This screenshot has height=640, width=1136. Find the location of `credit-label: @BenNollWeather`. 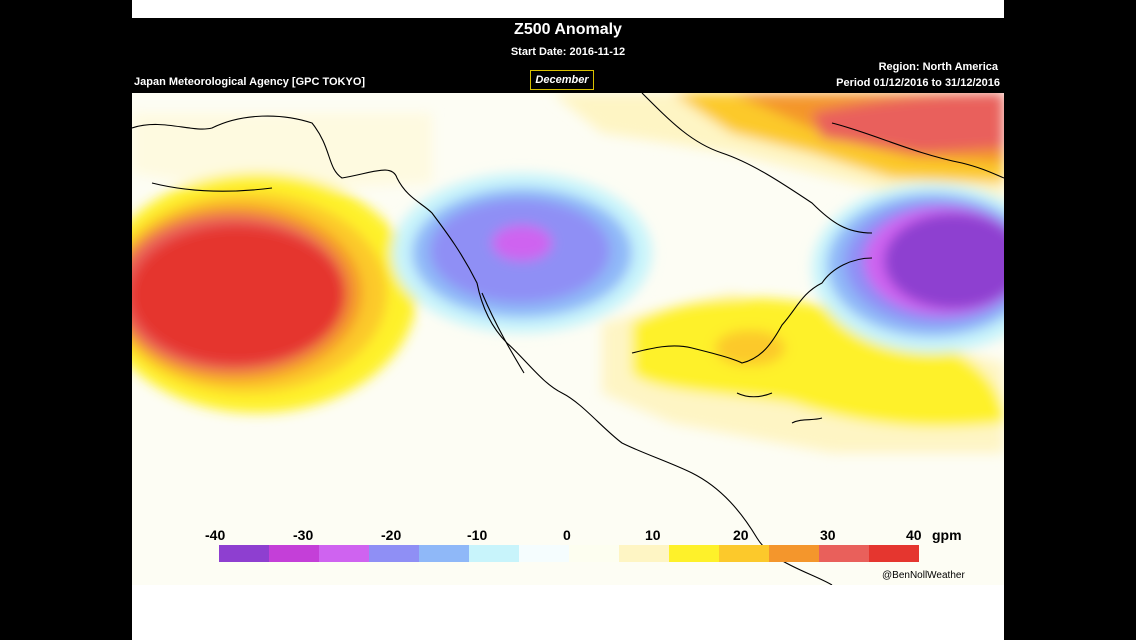

credit-label: @BenNollWeather is located at coordinates (923, 575).